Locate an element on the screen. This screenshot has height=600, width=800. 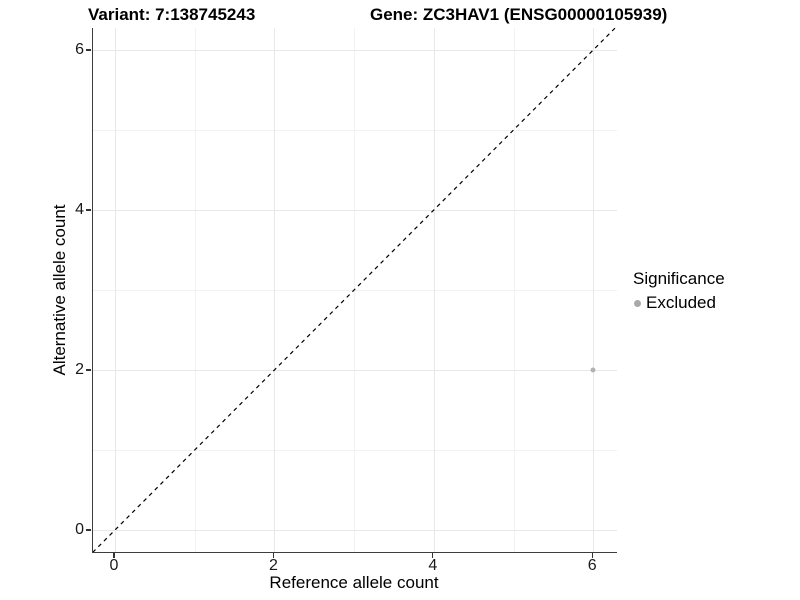
y-tick-label: 6 is located at coordinates (79, 49).